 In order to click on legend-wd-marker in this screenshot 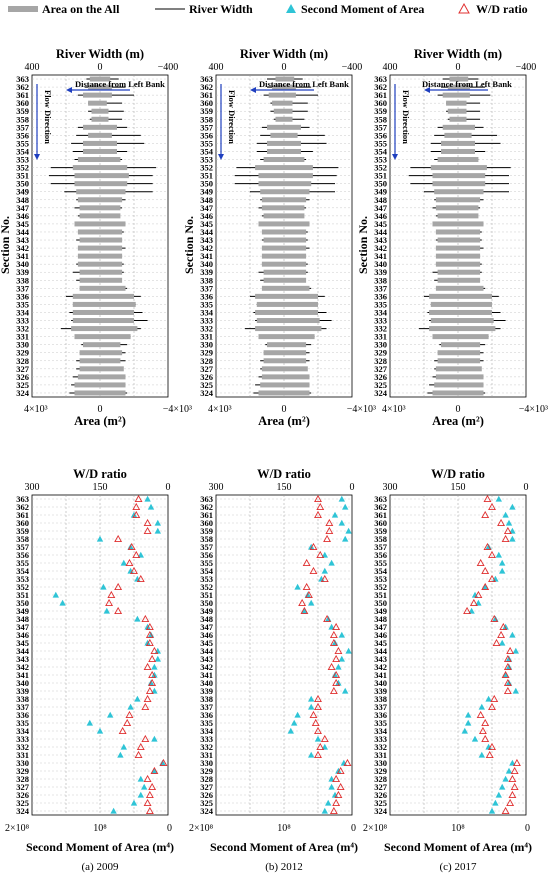, I will do `click(464, 8)`.